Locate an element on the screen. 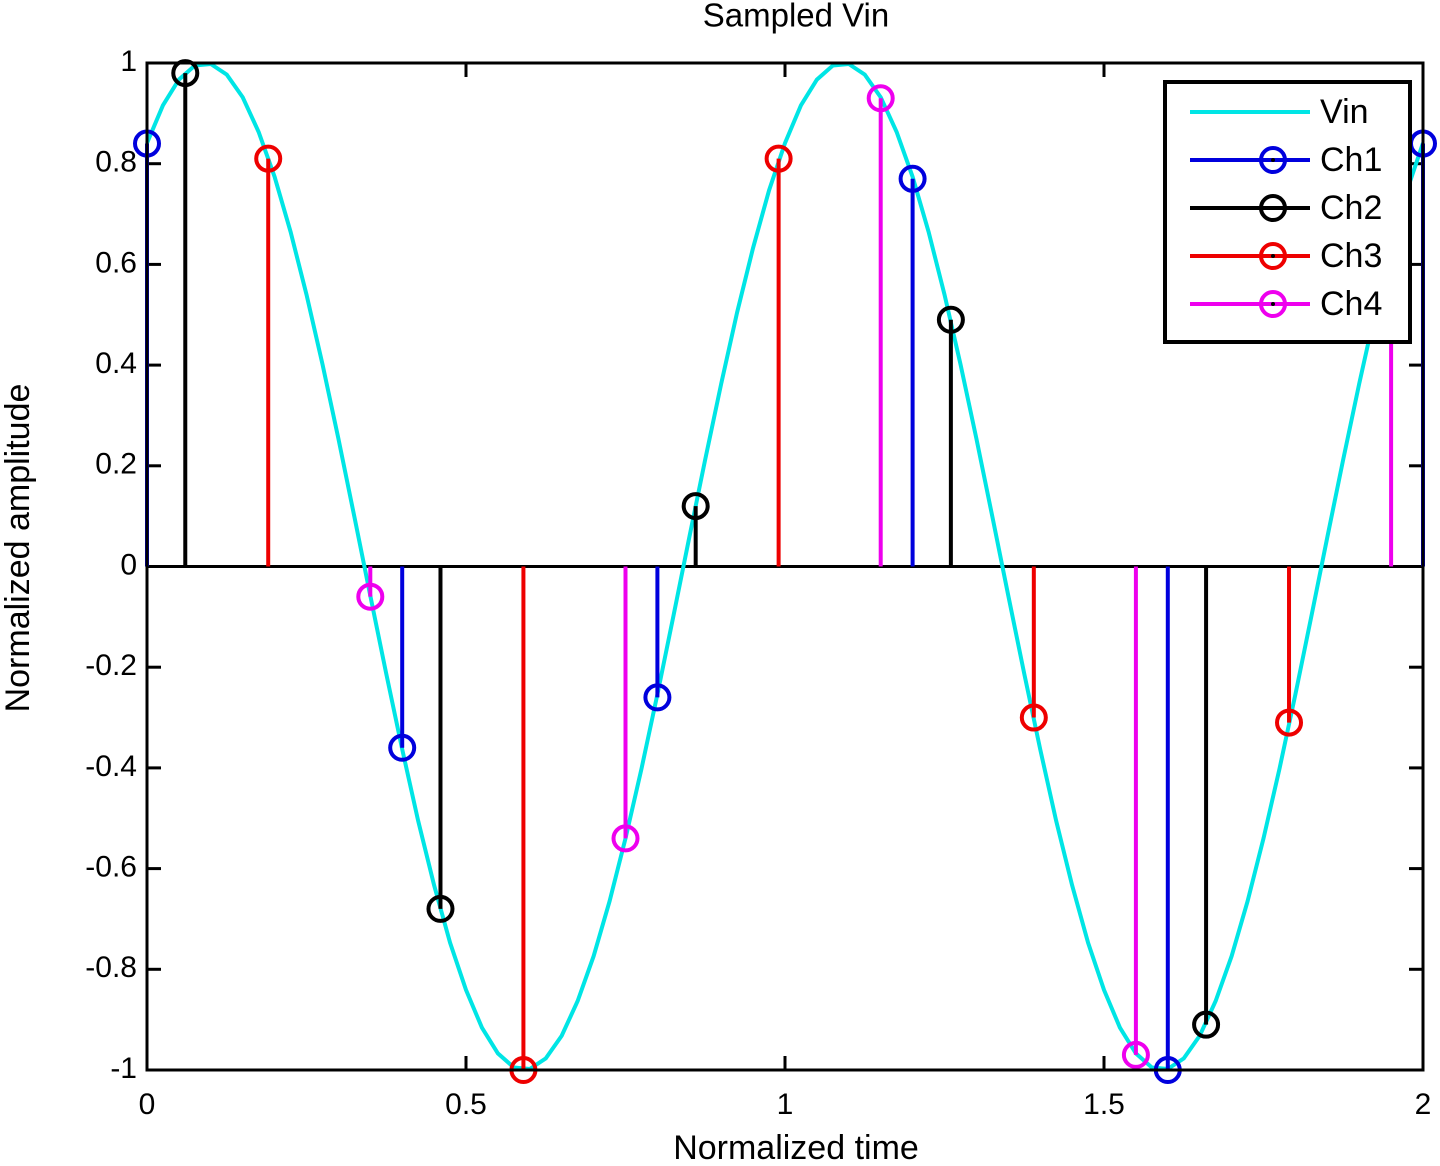 The width and height of the screenshot is (1440, 1166). x-axis-label: Normalized time is located at coordinates (796, 1147).